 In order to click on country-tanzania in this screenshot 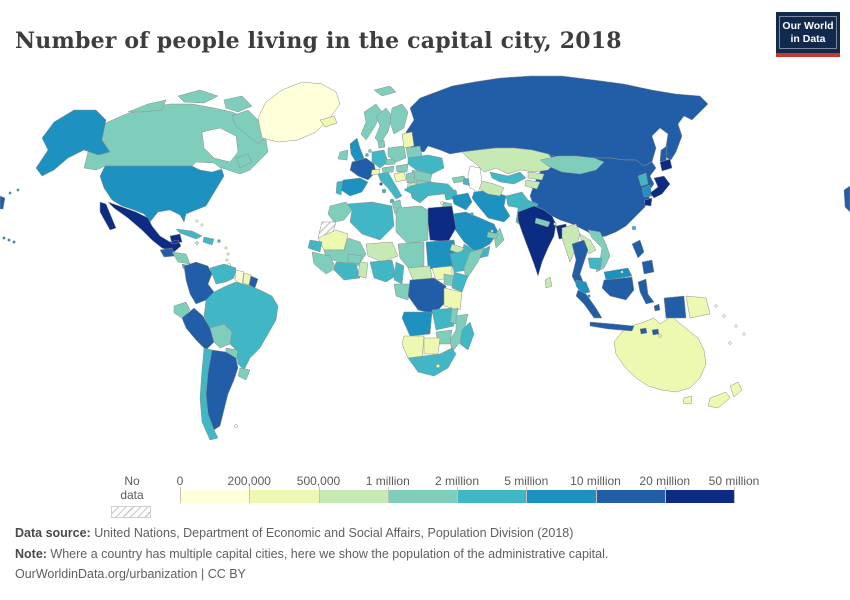, I will do `click(453, 299)`.